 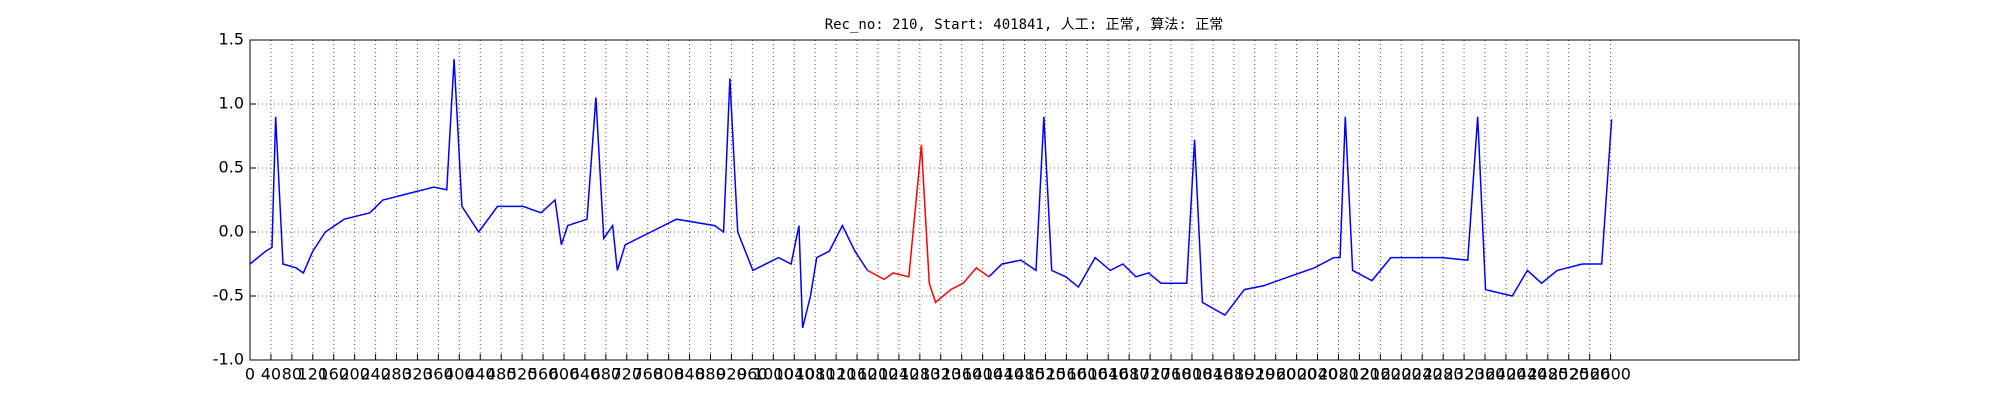 I want to click on x-tick-label: 1560, so click(x=1066, y=374).